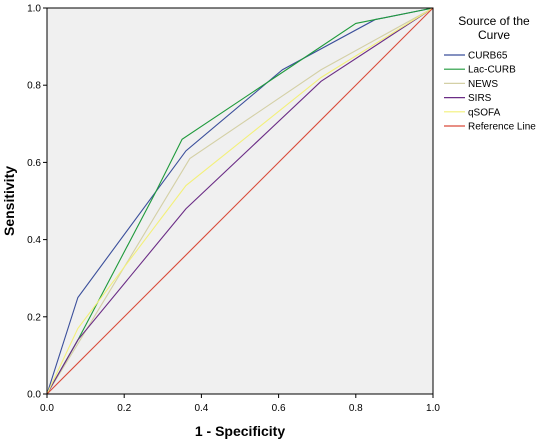 This screenshot has width=544, height=440. Describe the element at coordinates (201, 408) in the screenshot. I see `x-tick-label: 0.4` at that location.